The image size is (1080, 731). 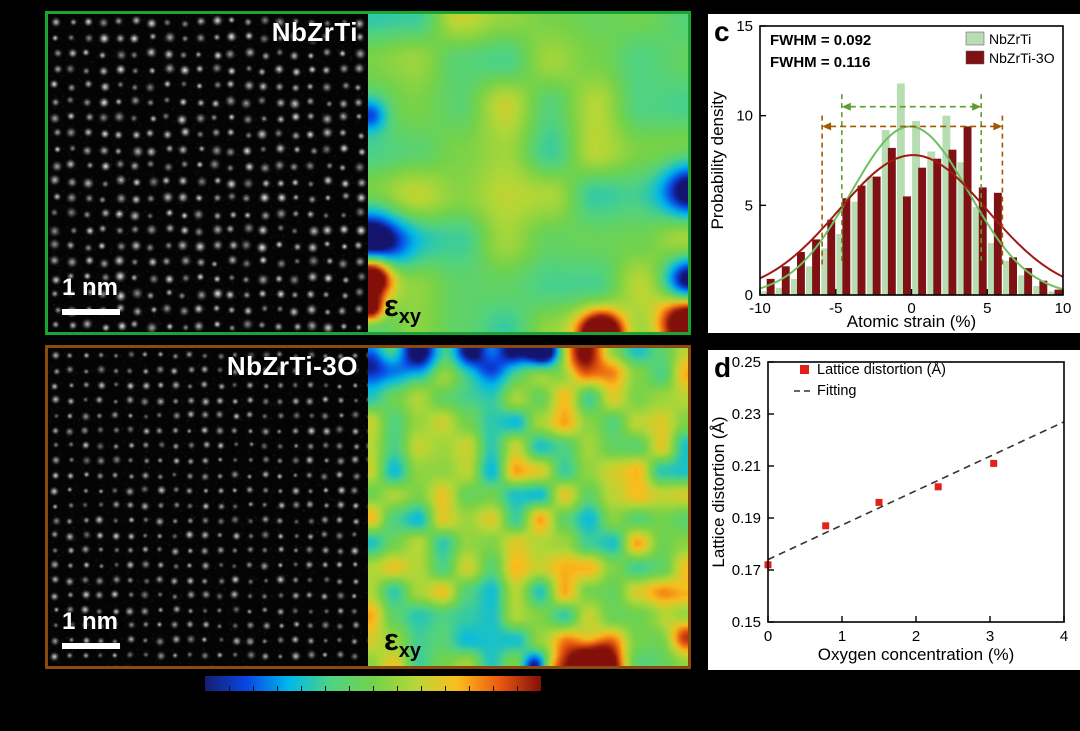 I want to click on legend-label-fitting: Fitting, so click(x=837, y=391).